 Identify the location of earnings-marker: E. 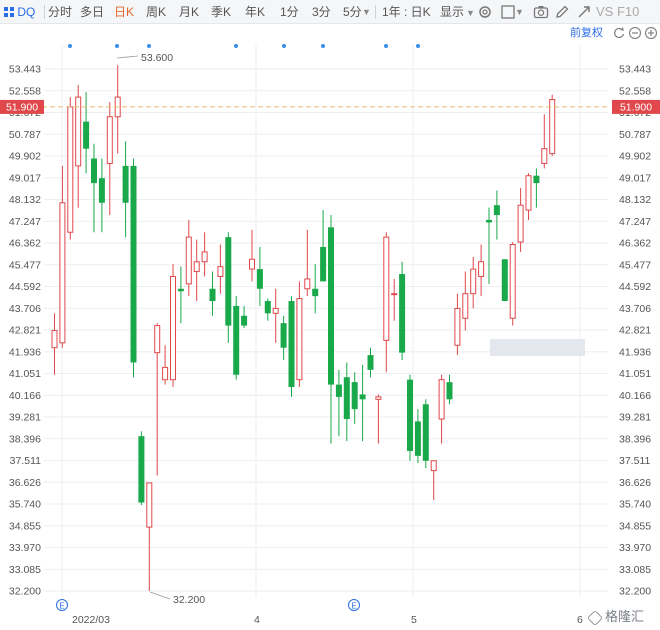
(354, 605).